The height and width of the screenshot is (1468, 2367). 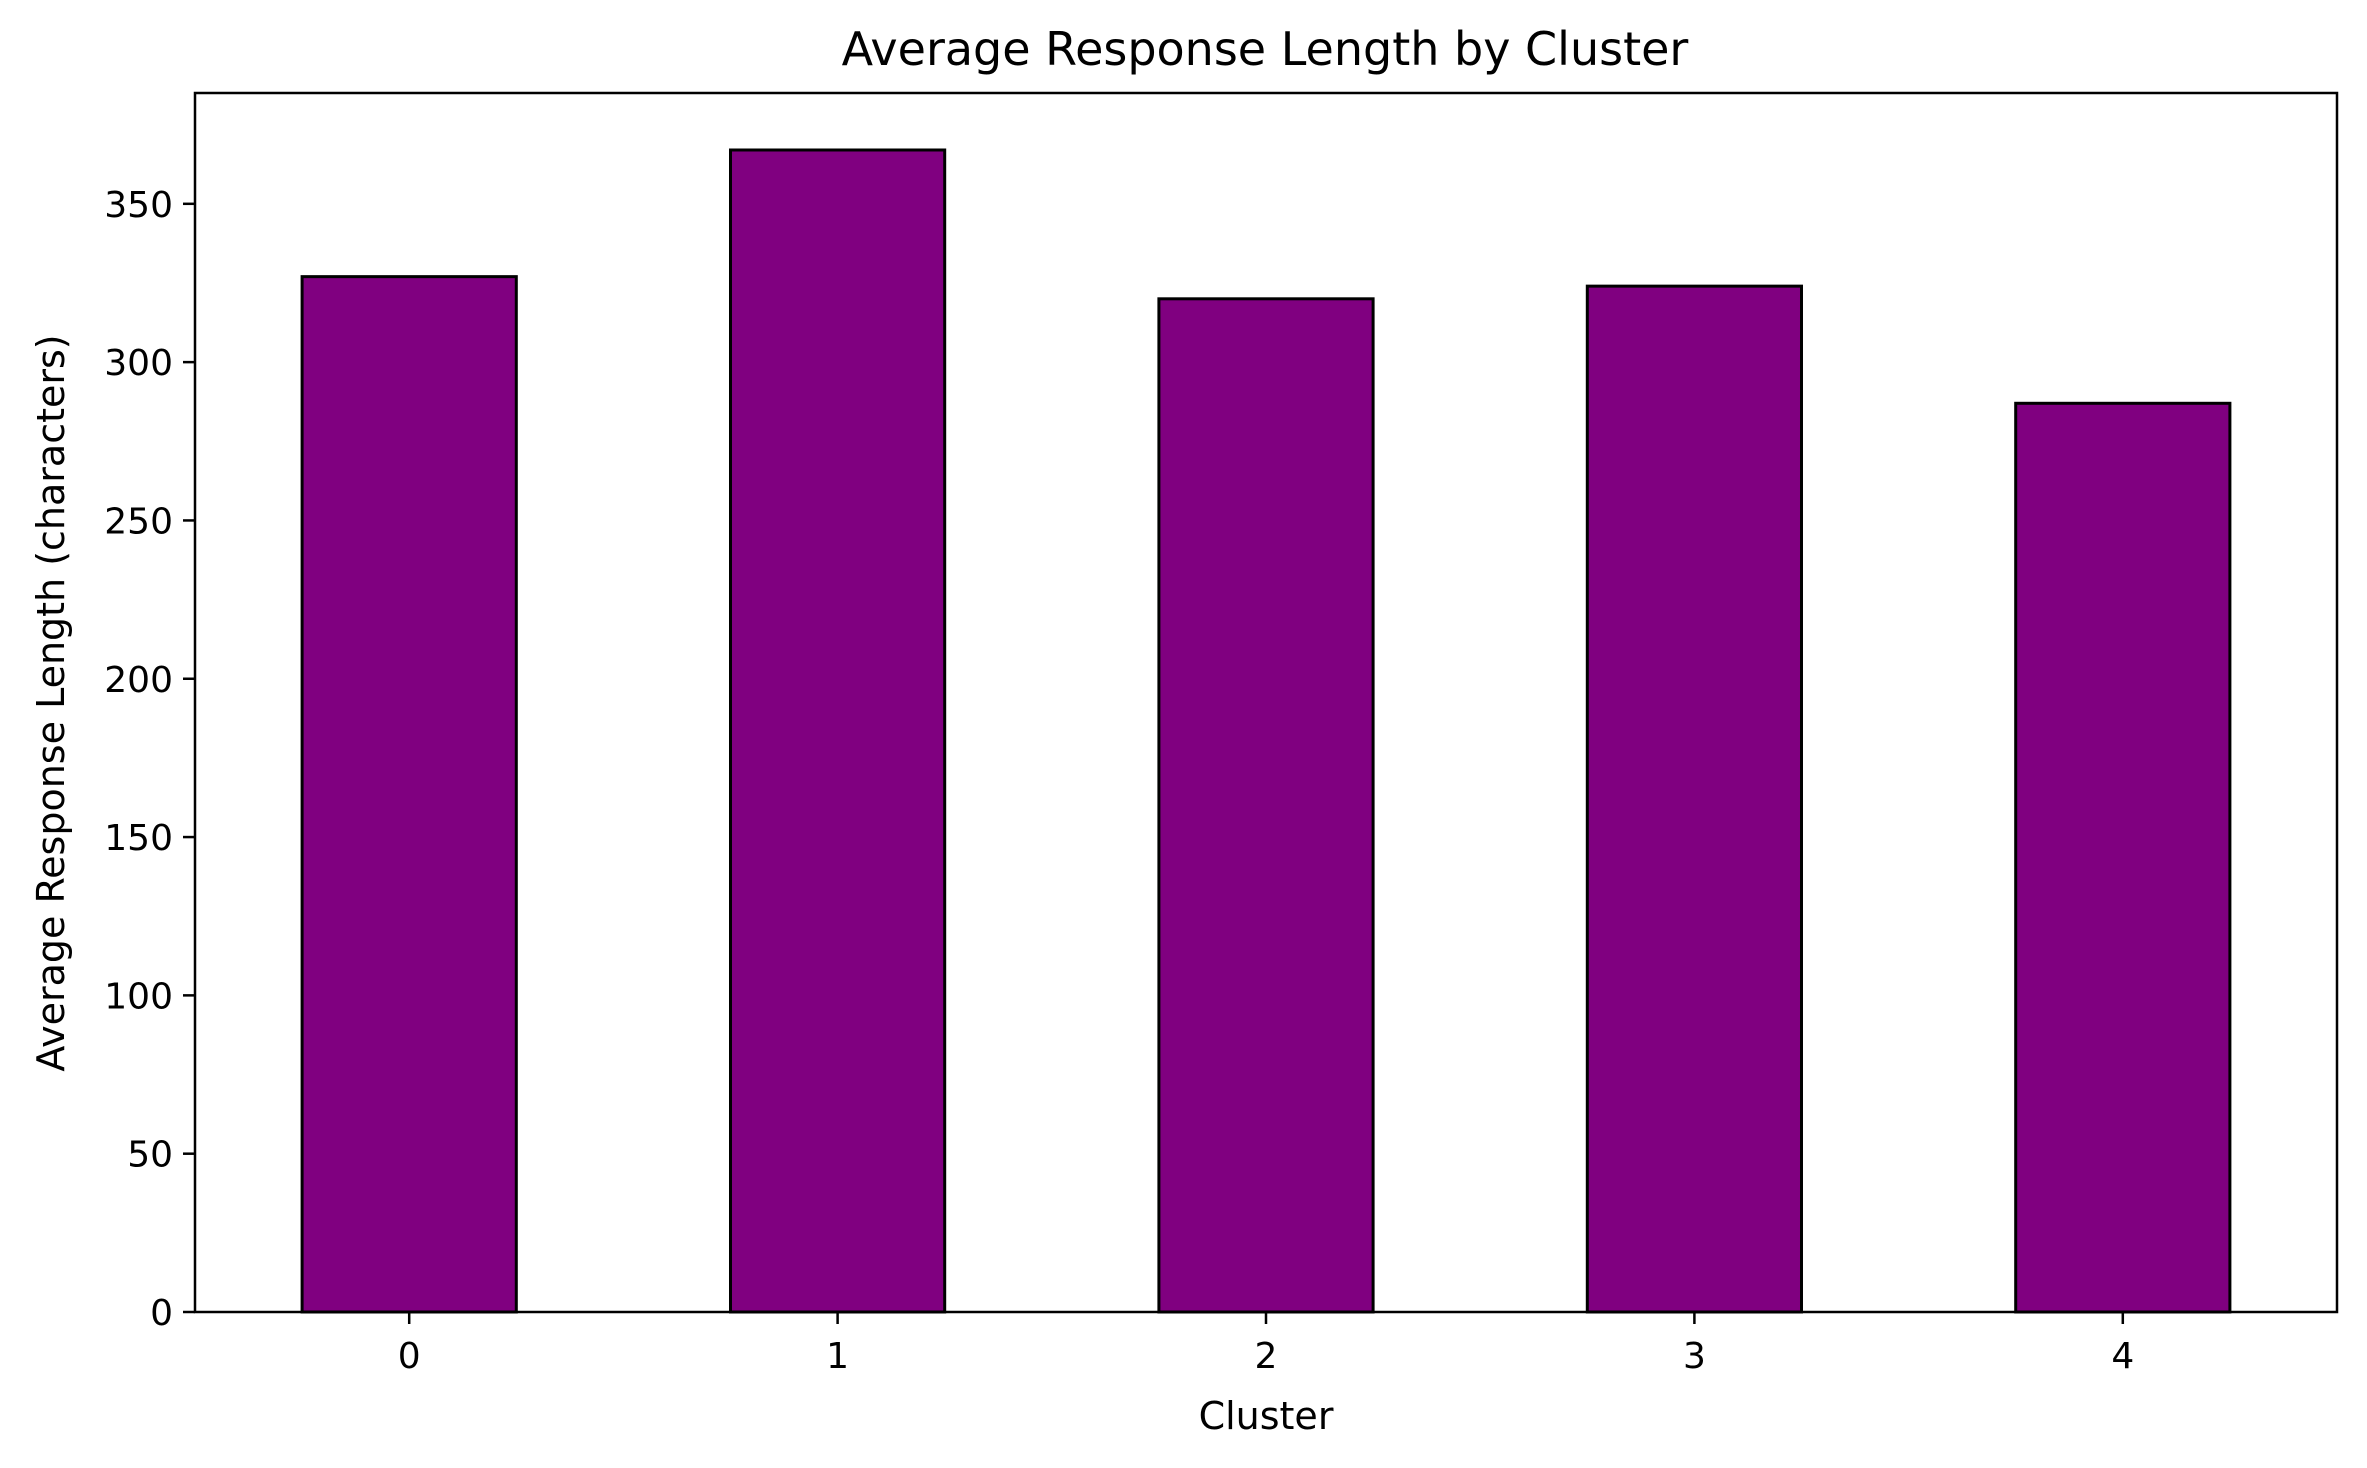 I want to click on y-tick-label: 50, so click(x=150, y=1155).